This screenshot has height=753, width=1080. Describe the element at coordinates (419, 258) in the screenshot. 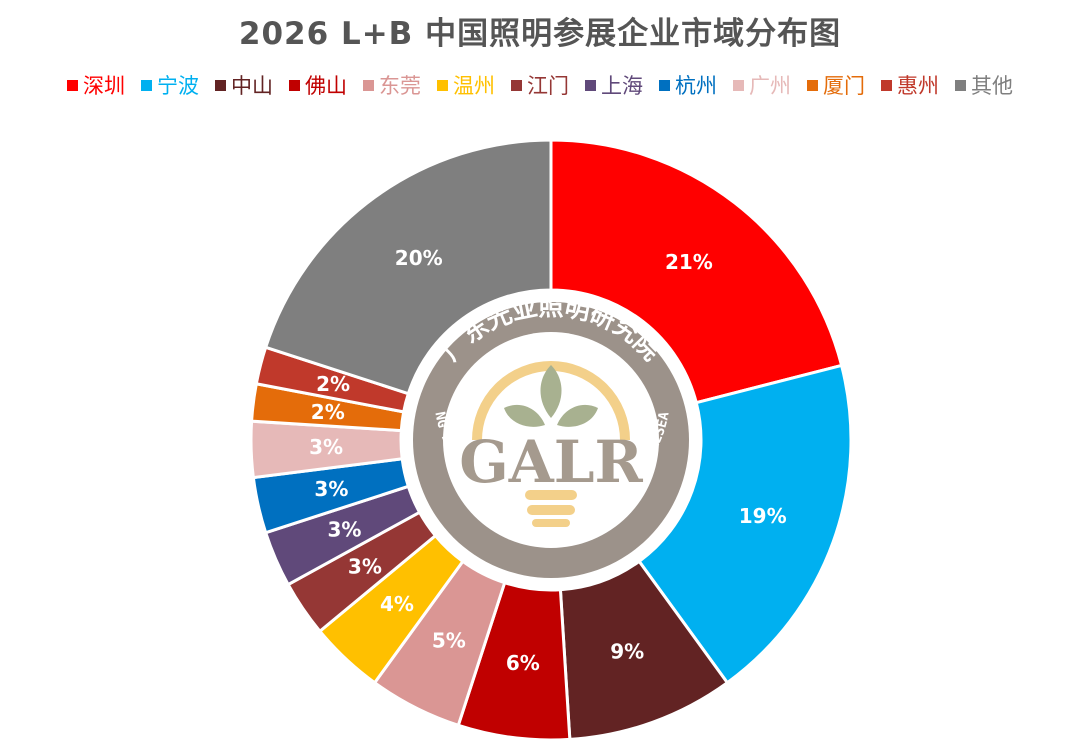

I see `data-label: 20%` at that location.